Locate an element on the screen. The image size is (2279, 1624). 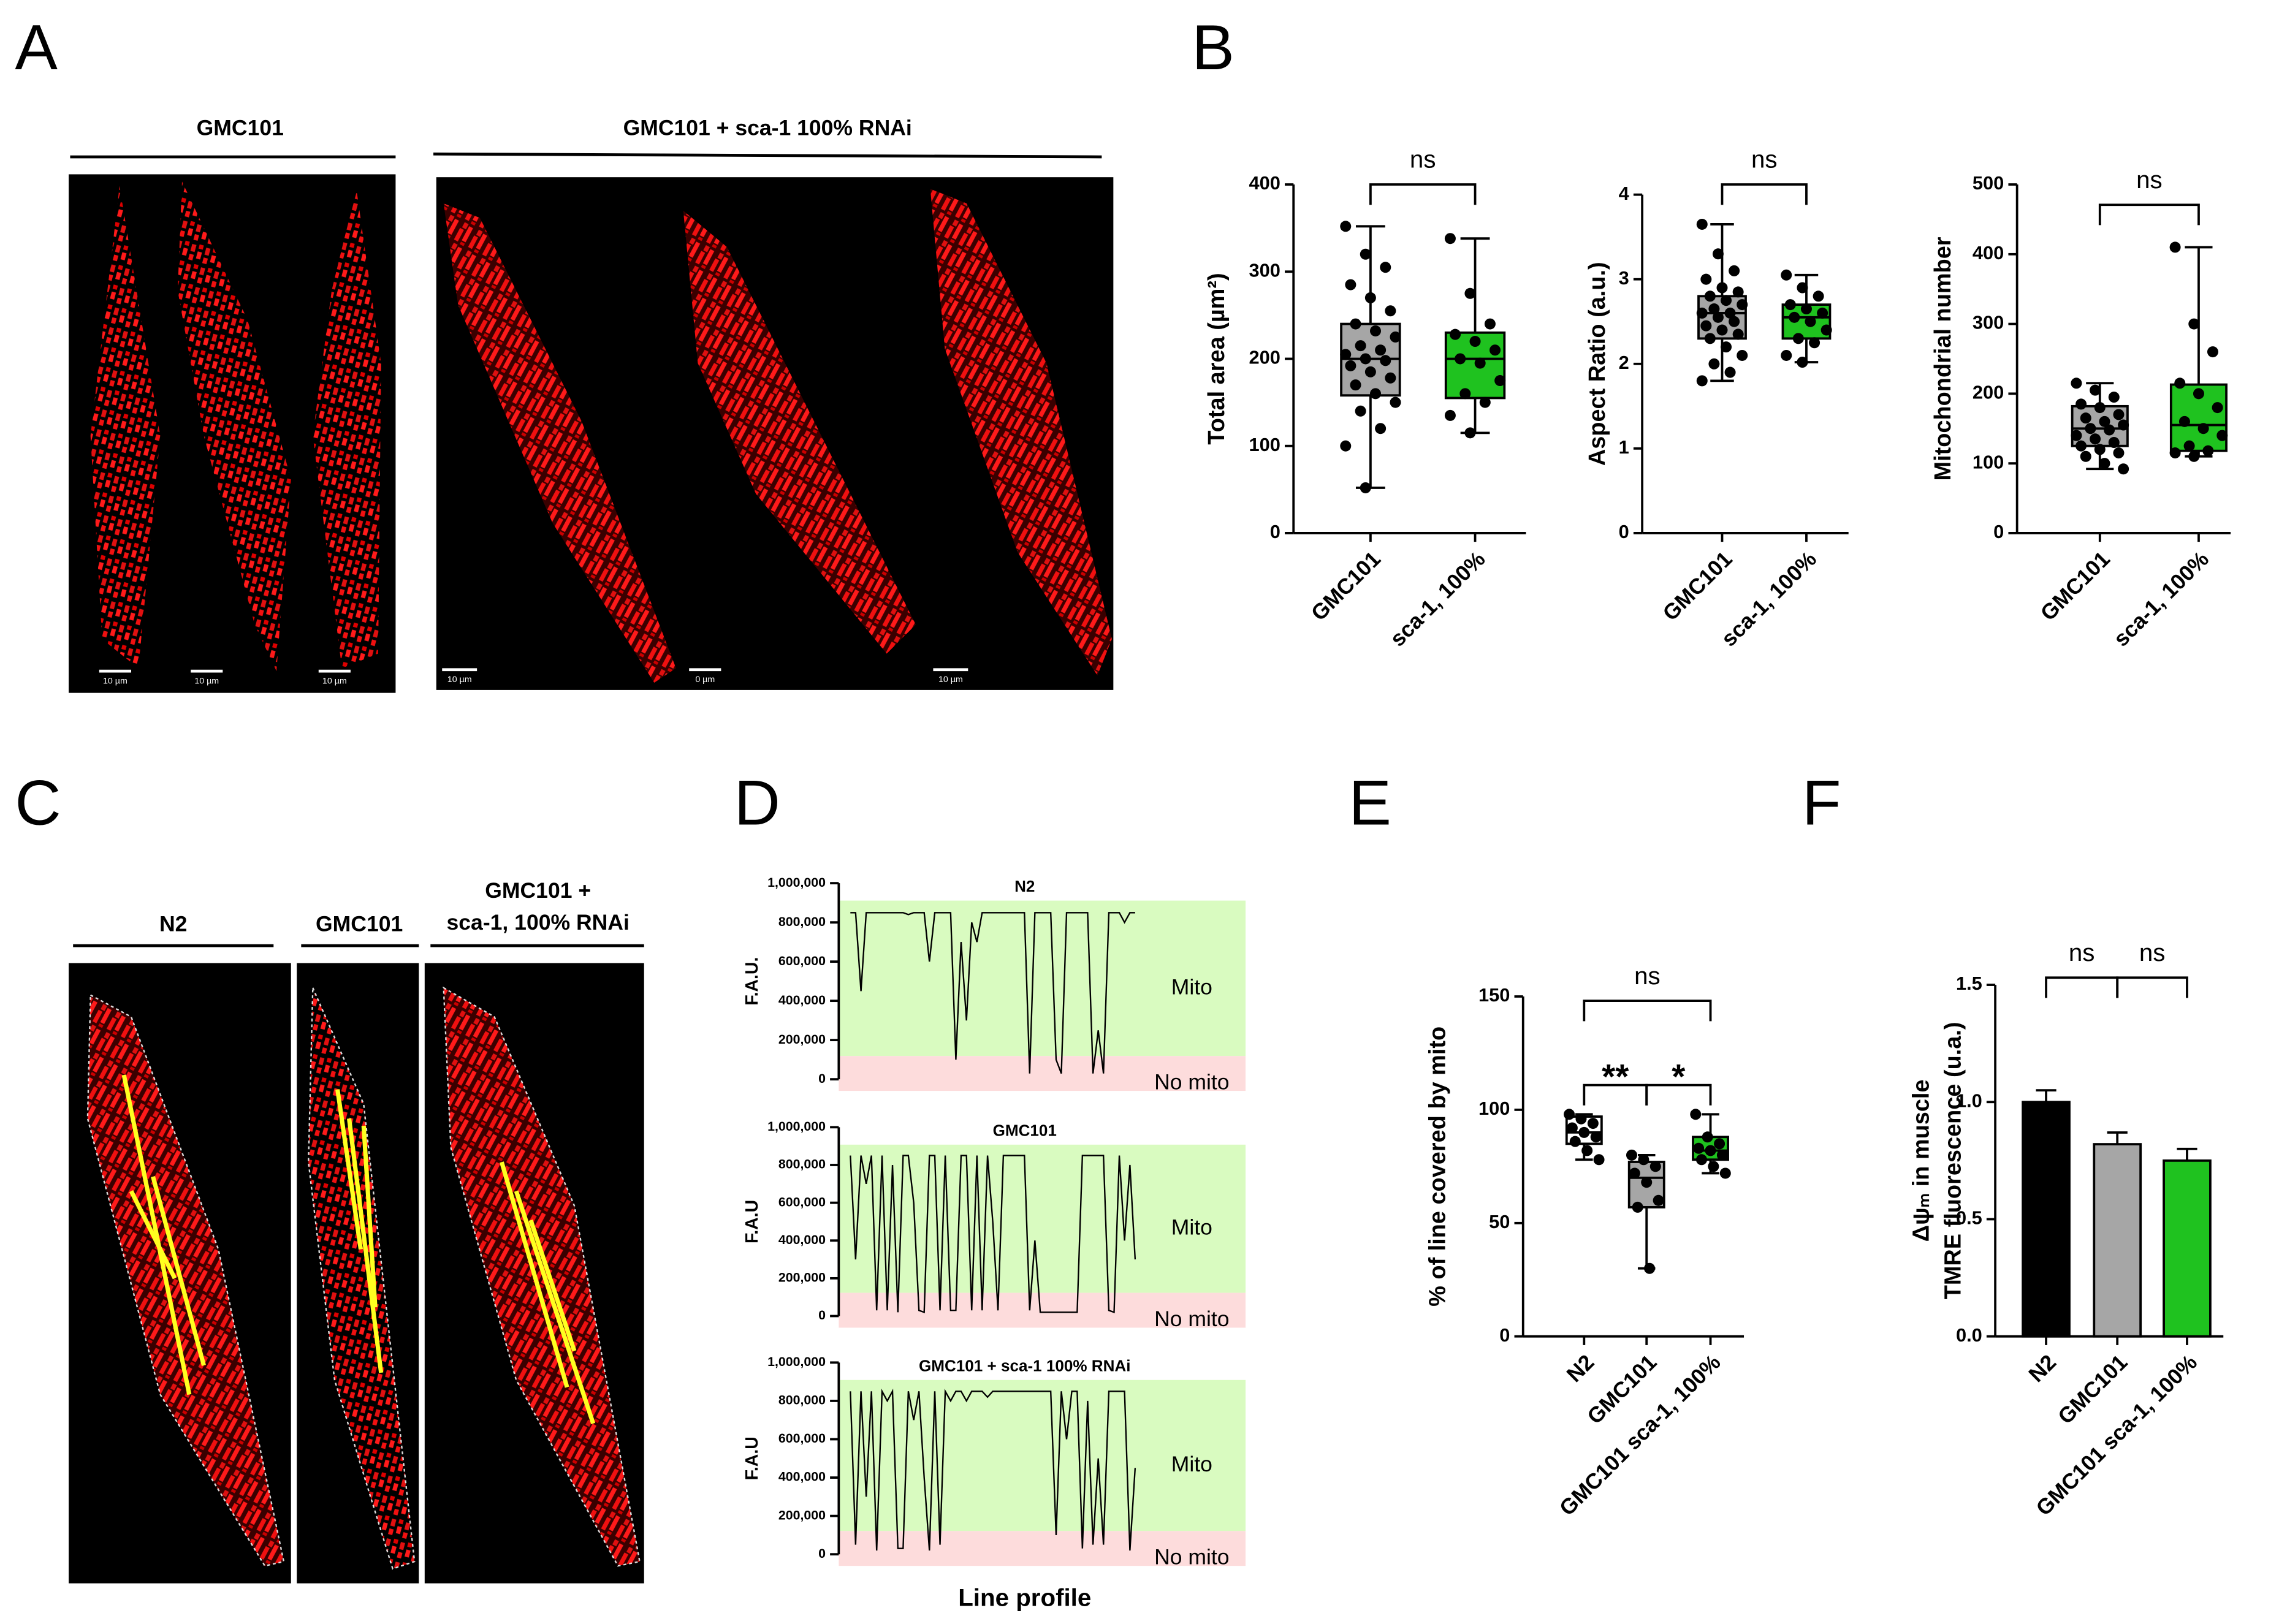
y-axis-label: F.A.U is located at coordinates (752, 1458).